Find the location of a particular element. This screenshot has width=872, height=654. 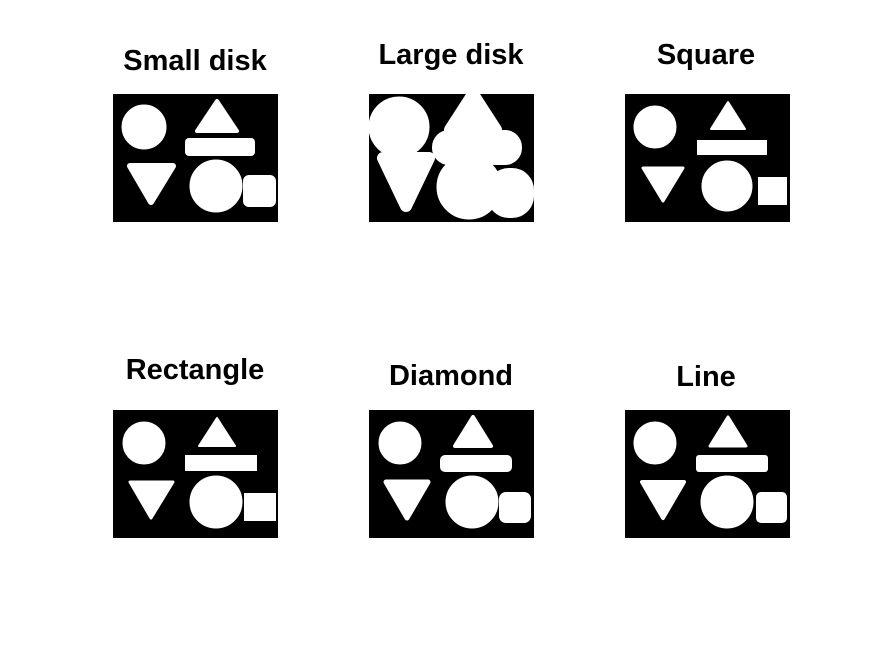

panel-title-square: Square is located at coordinates (706, 55).